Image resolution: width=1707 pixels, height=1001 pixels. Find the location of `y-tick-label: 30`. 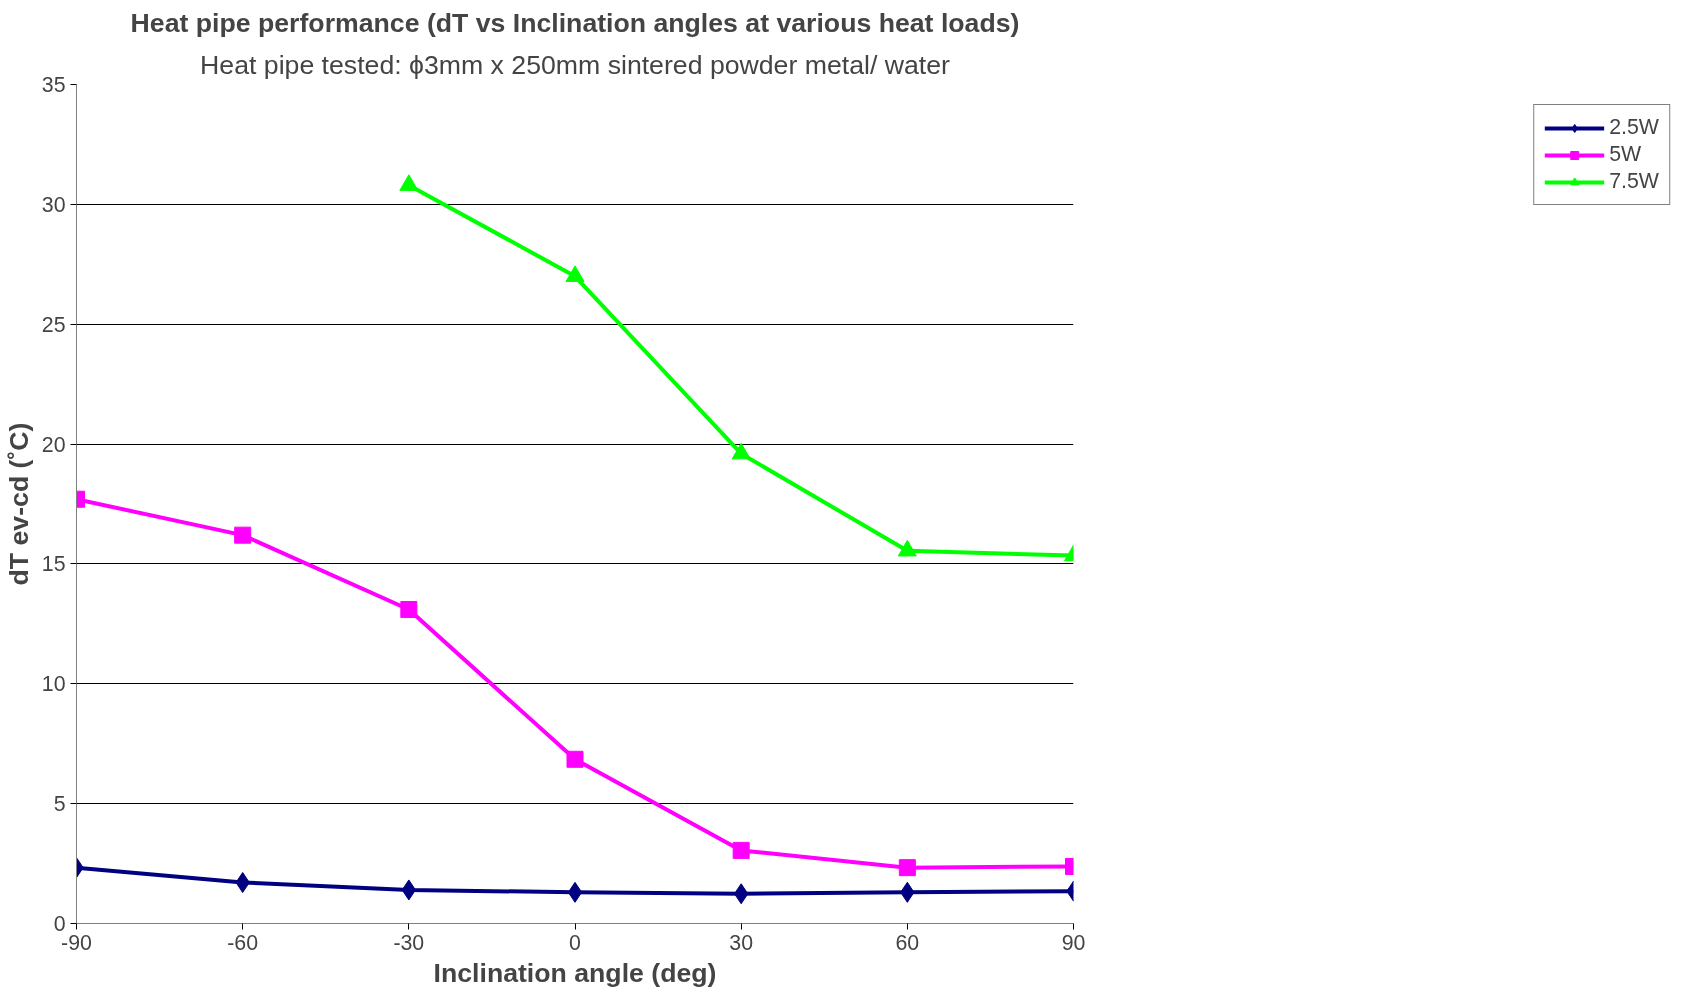

y-tick-label: 30 is located at coordinates (53, 204).